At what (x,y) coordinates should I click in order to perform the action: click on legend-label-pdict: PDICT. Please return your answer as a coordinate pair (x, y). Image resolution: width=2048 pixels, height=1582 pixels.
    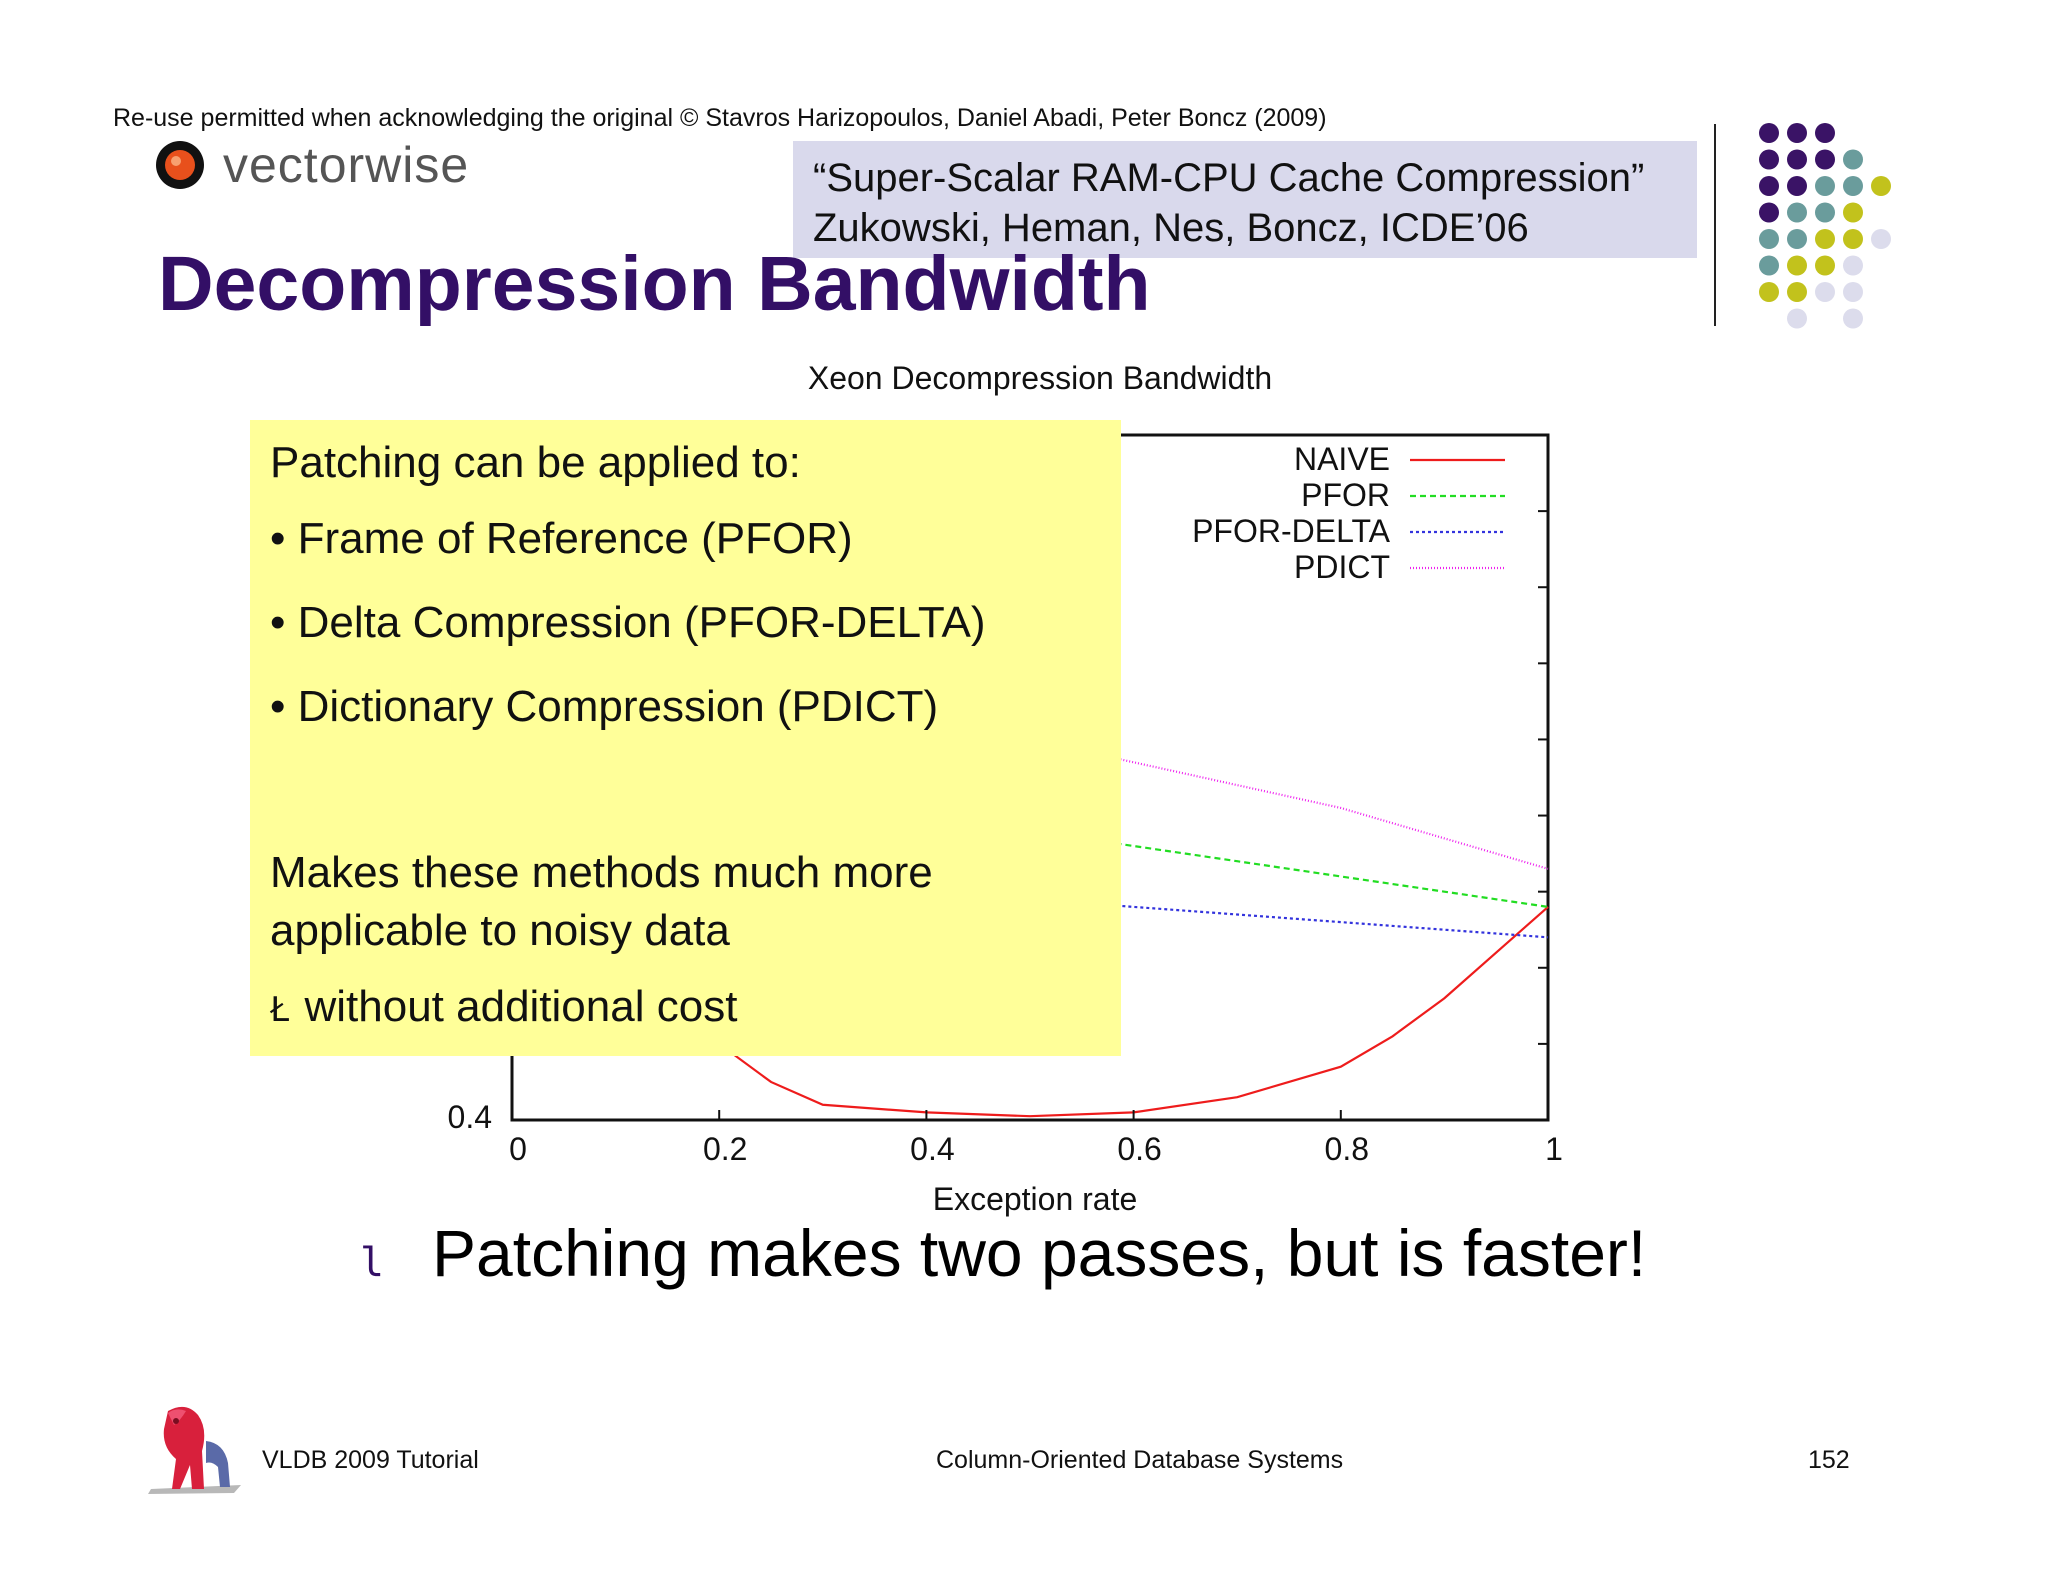
    Looking at the image, I should click on (1342, 567).